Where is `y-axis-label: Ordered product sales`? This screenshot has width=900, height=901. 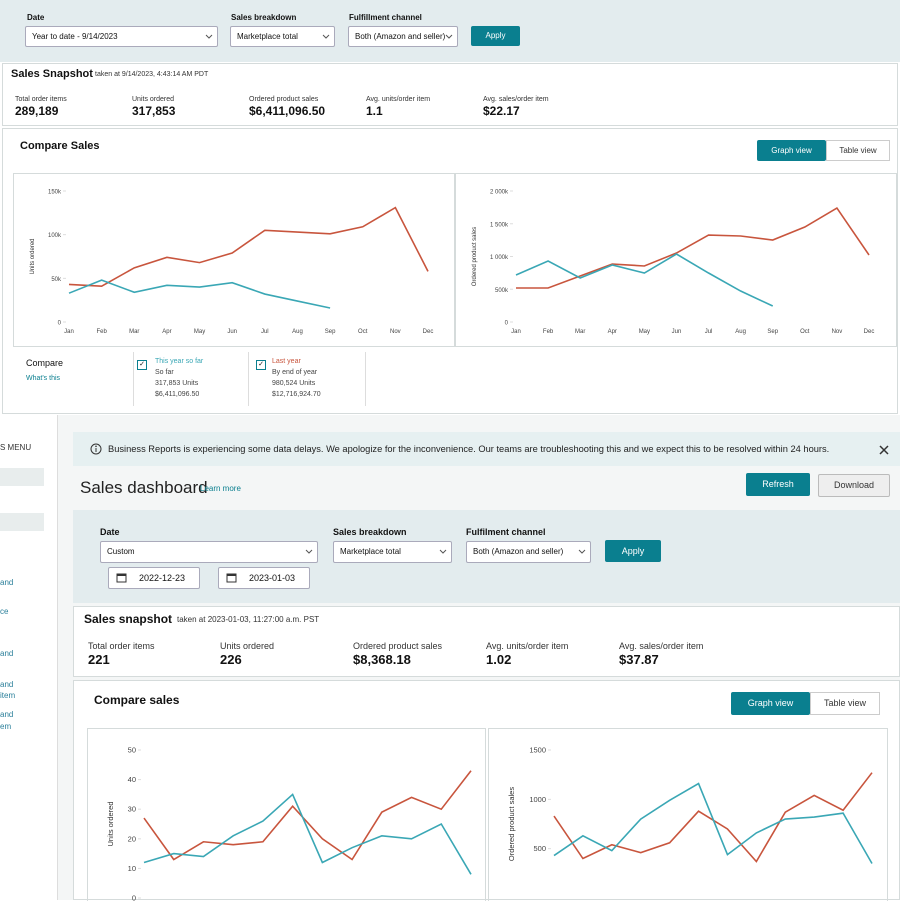 y-axis-label: Ordered product sales is located at coordinates (475, 256).